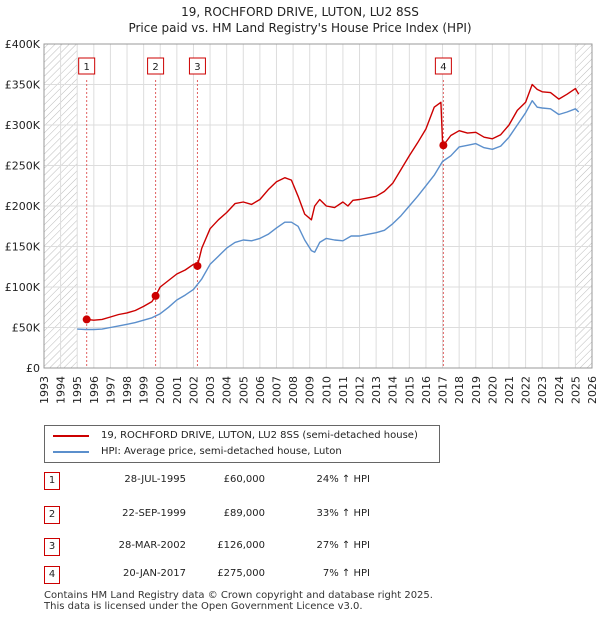 The width and height of the screenshot is (600, 620). Describe the element at coordinates (61, 390) in the screenshot. I see `x-tick-label: 1994` at that location.